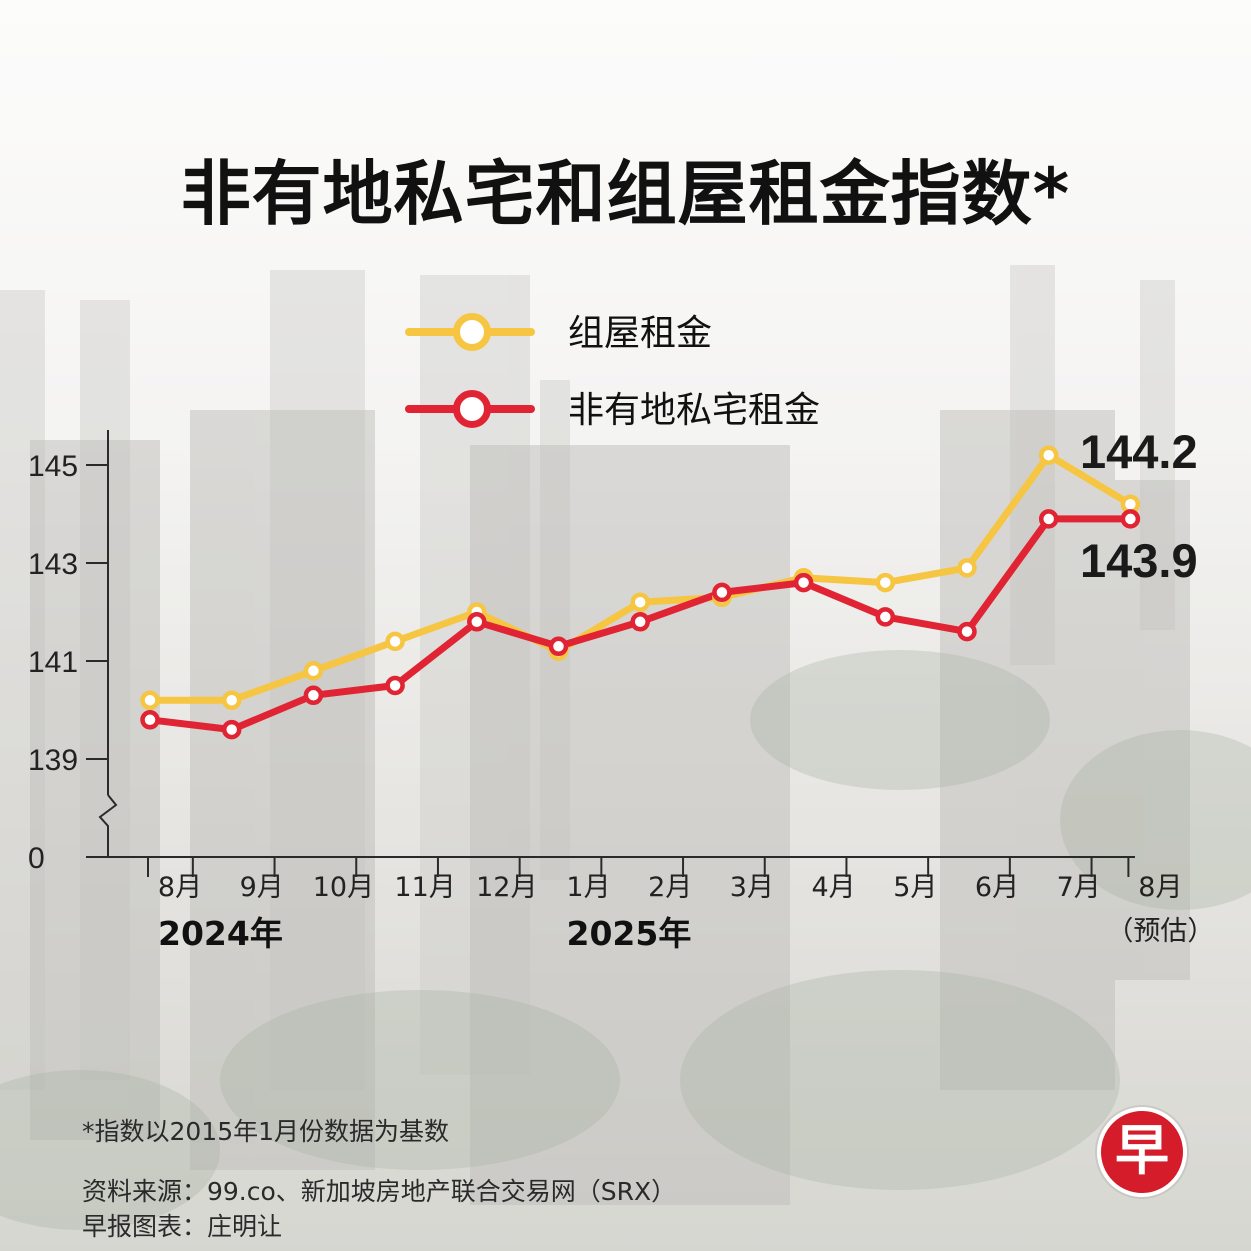  I want to click on x-tick-label: 12月, so click(506, 887).